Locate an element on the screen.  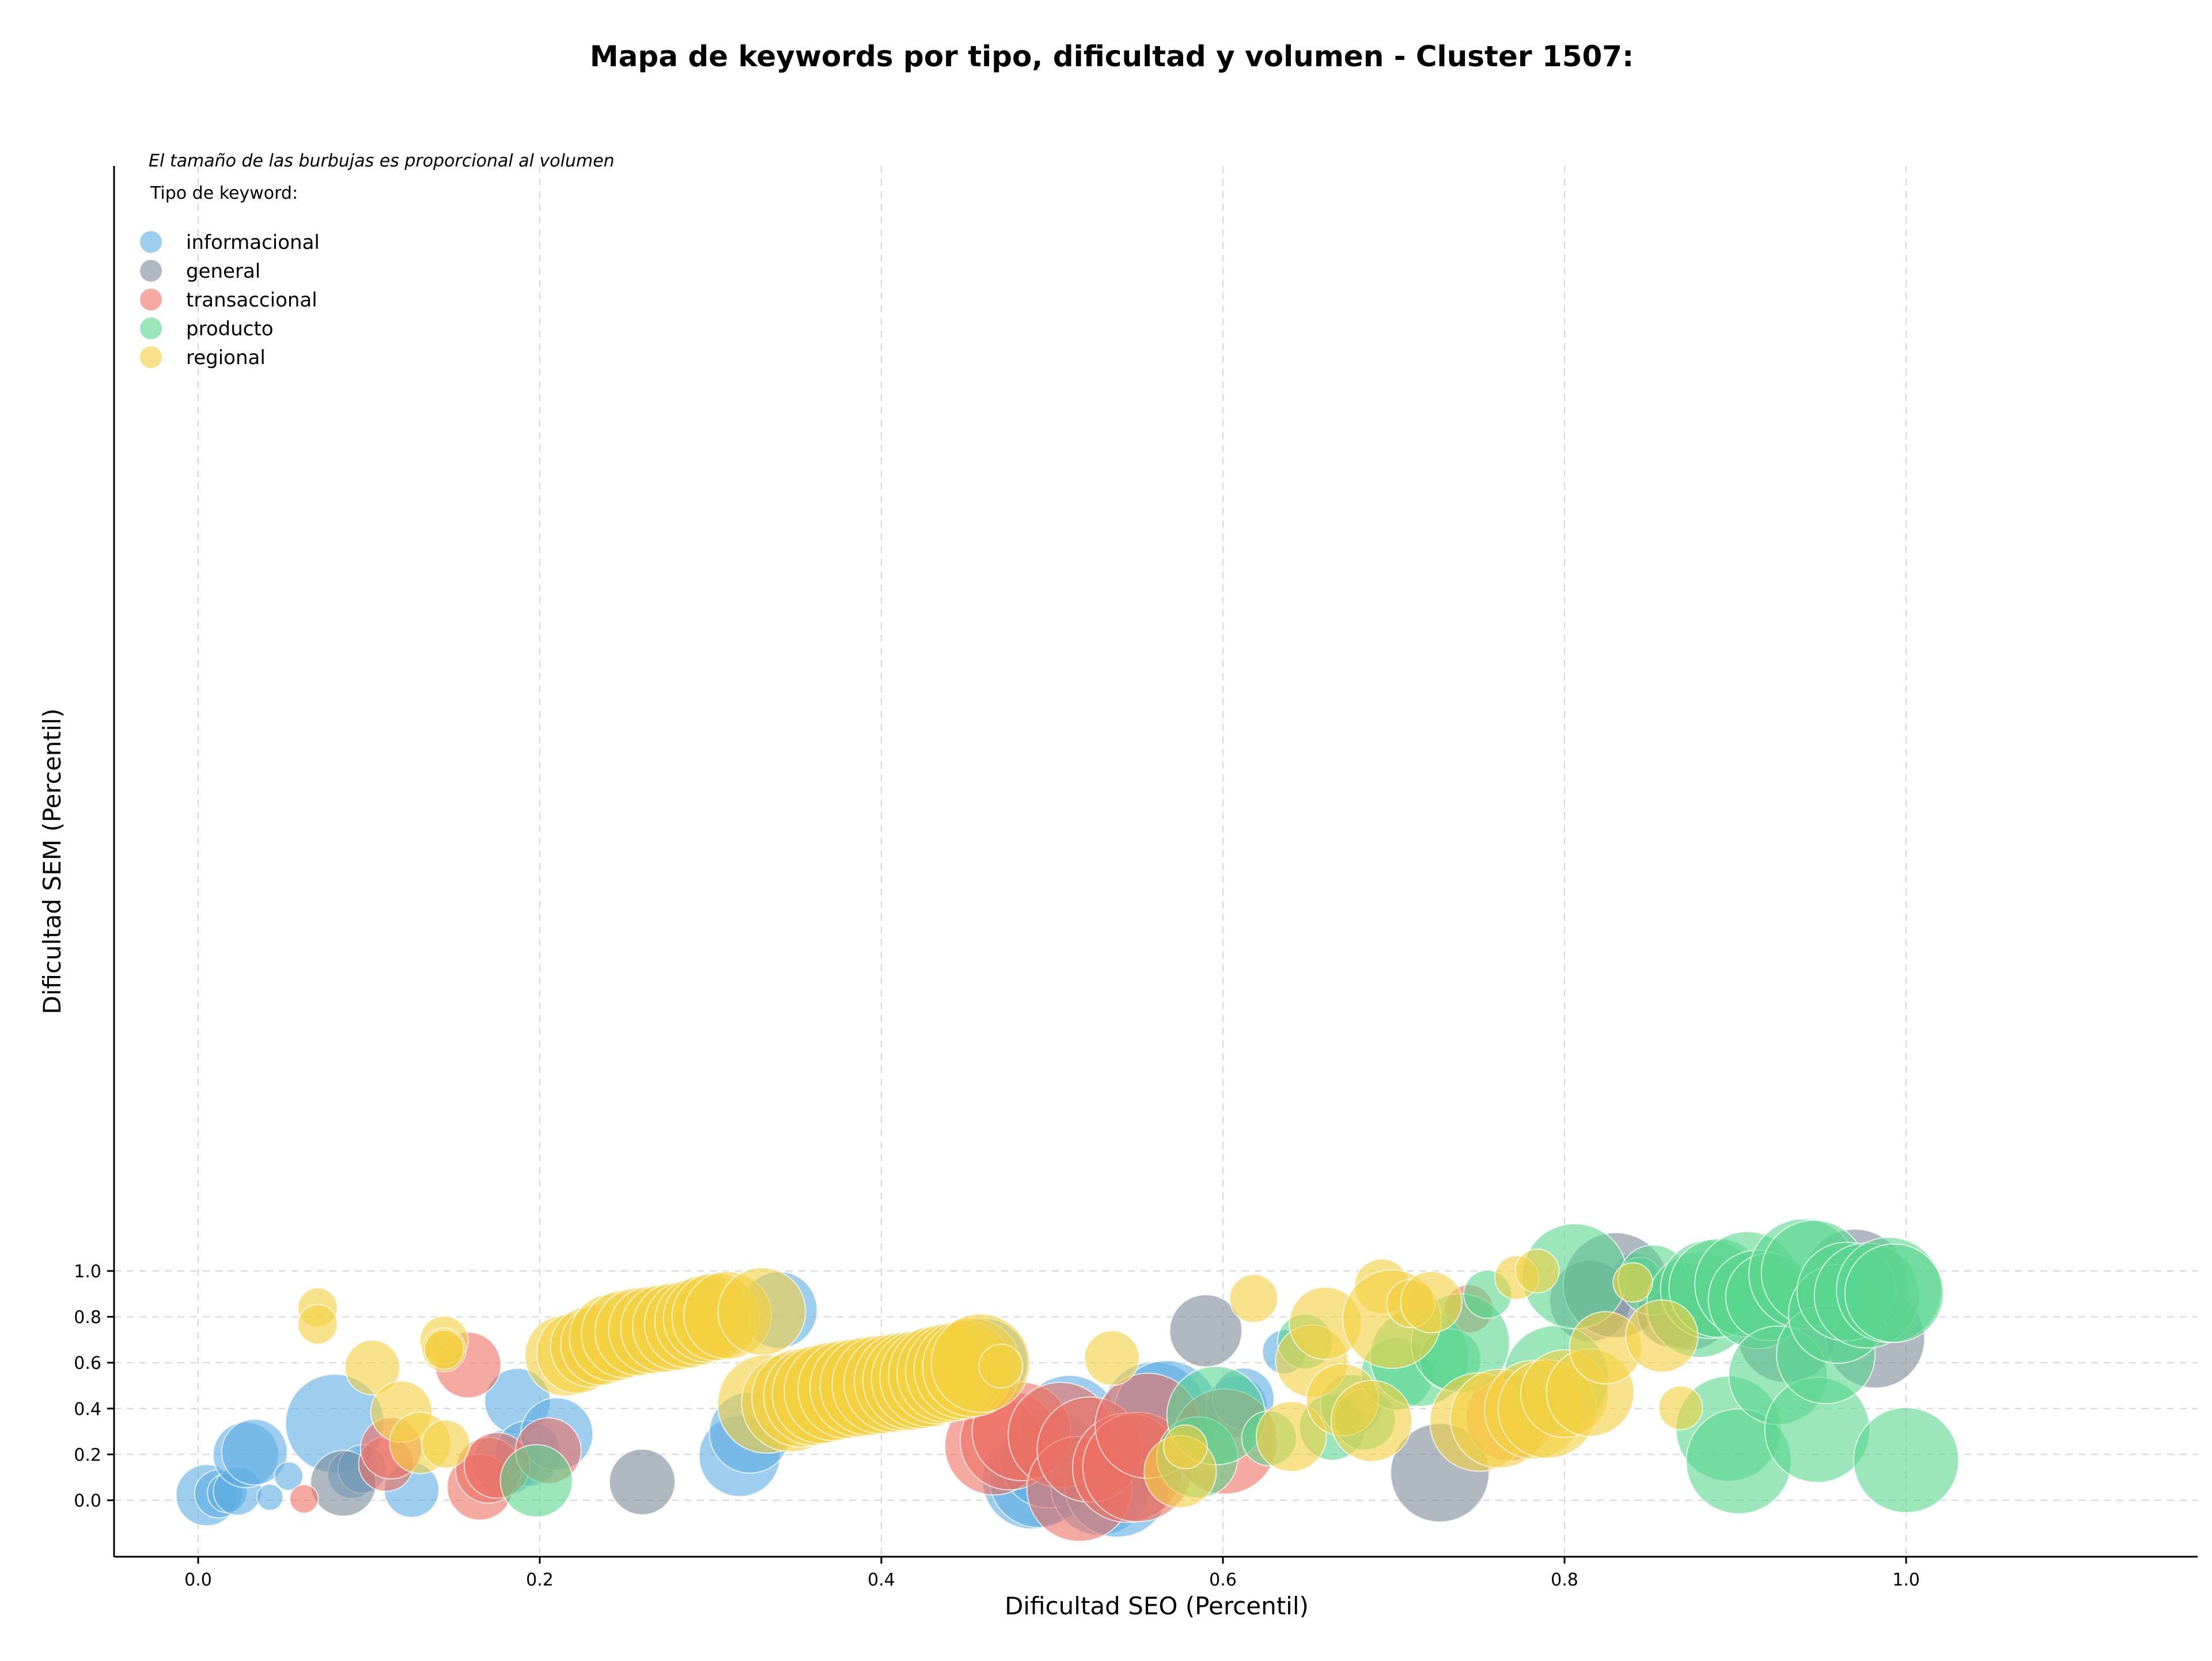
x-tick-label: 1.0 is located at coordinates (1906, 1580).